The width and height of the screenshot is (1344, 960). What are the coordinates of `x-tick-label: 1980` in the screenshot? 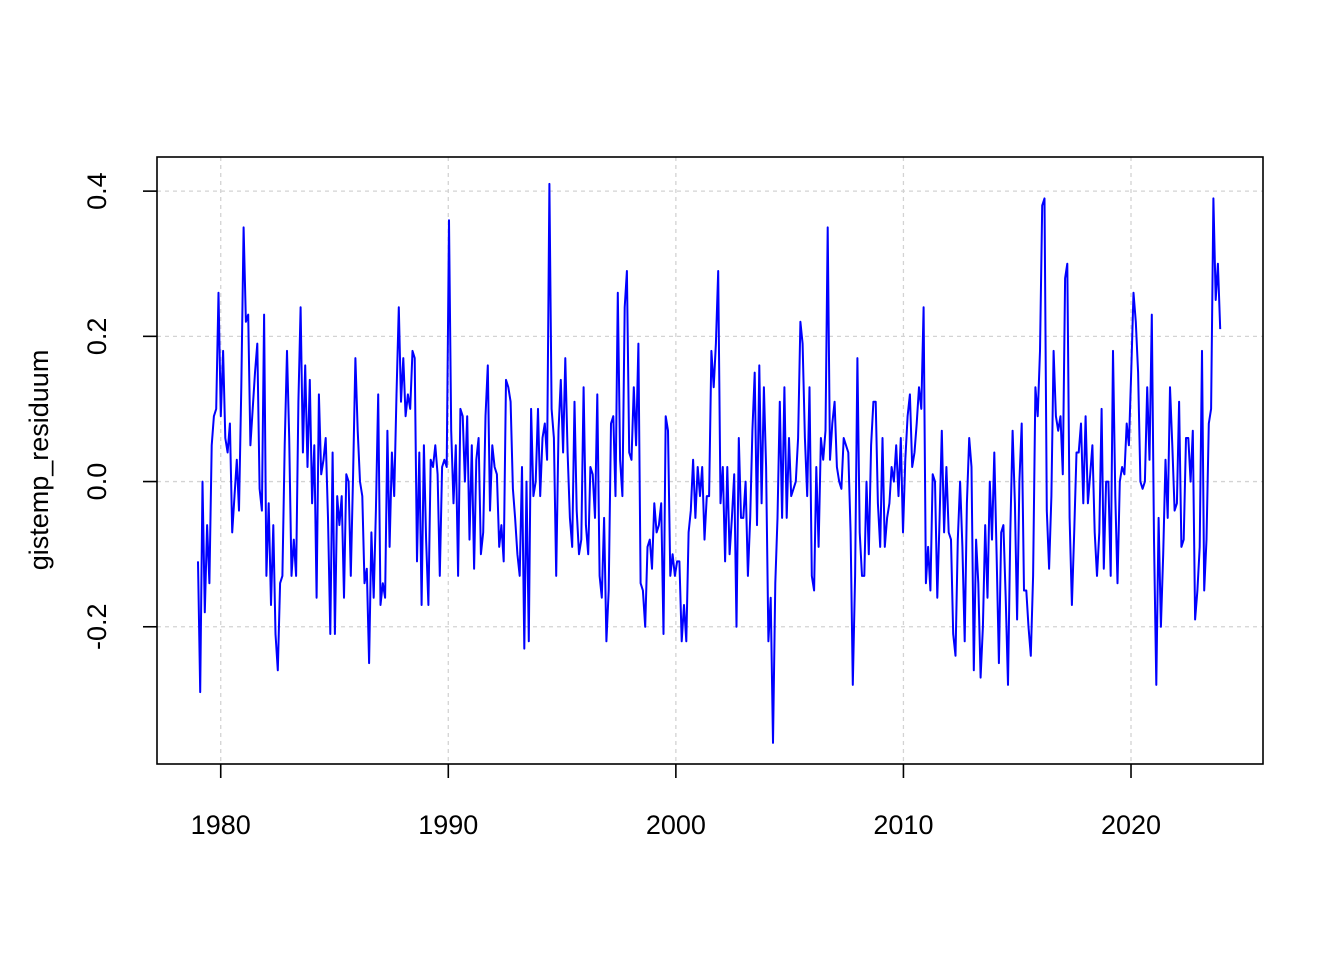 It's located at (221, 825).